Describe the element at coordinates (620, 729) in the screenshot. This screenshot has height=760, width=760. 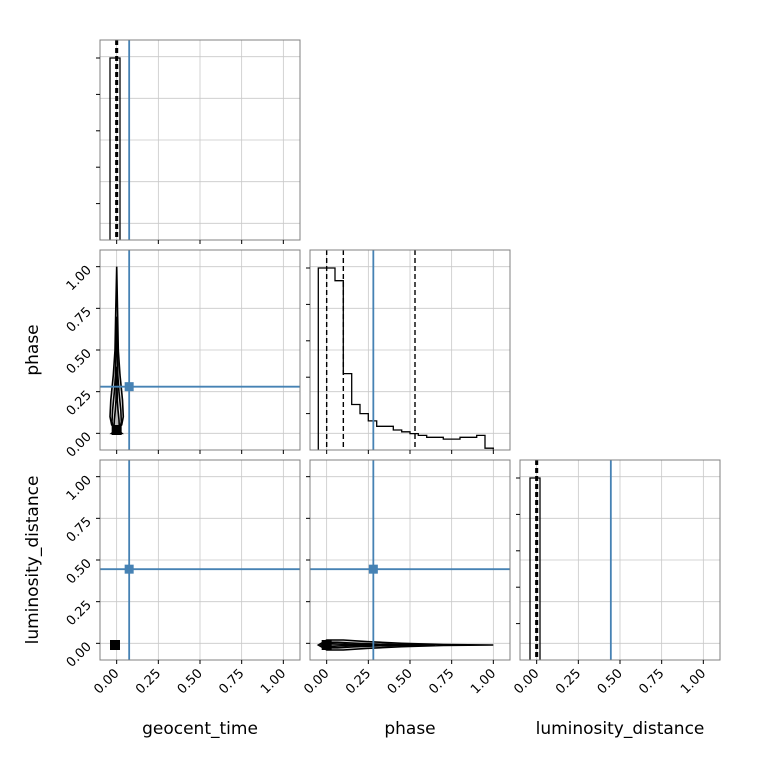
I see `x-axis-label-luminosity_distance: luminosity_distance` at that location.